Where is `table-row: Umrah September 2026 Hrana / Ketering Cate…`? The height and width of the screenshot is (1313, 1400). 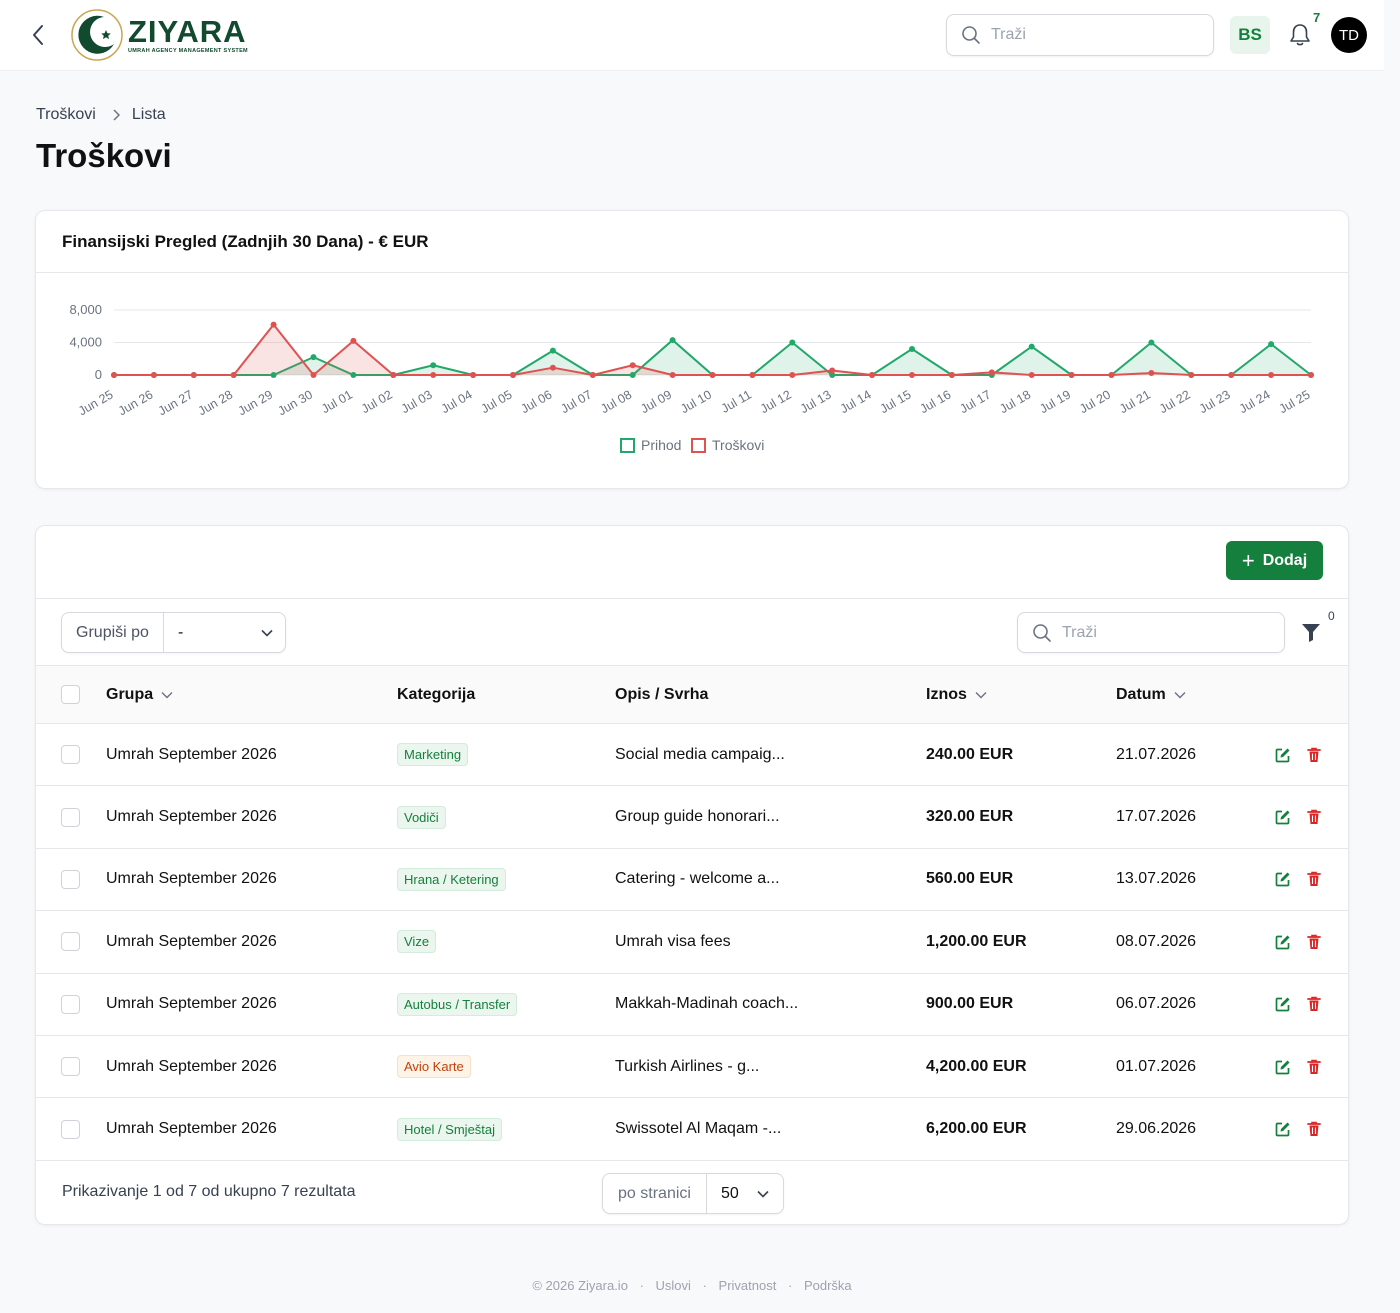
table-row: Umrah September 2026 Hrana / Ketering Cate… is located at coordinates (692, 880).